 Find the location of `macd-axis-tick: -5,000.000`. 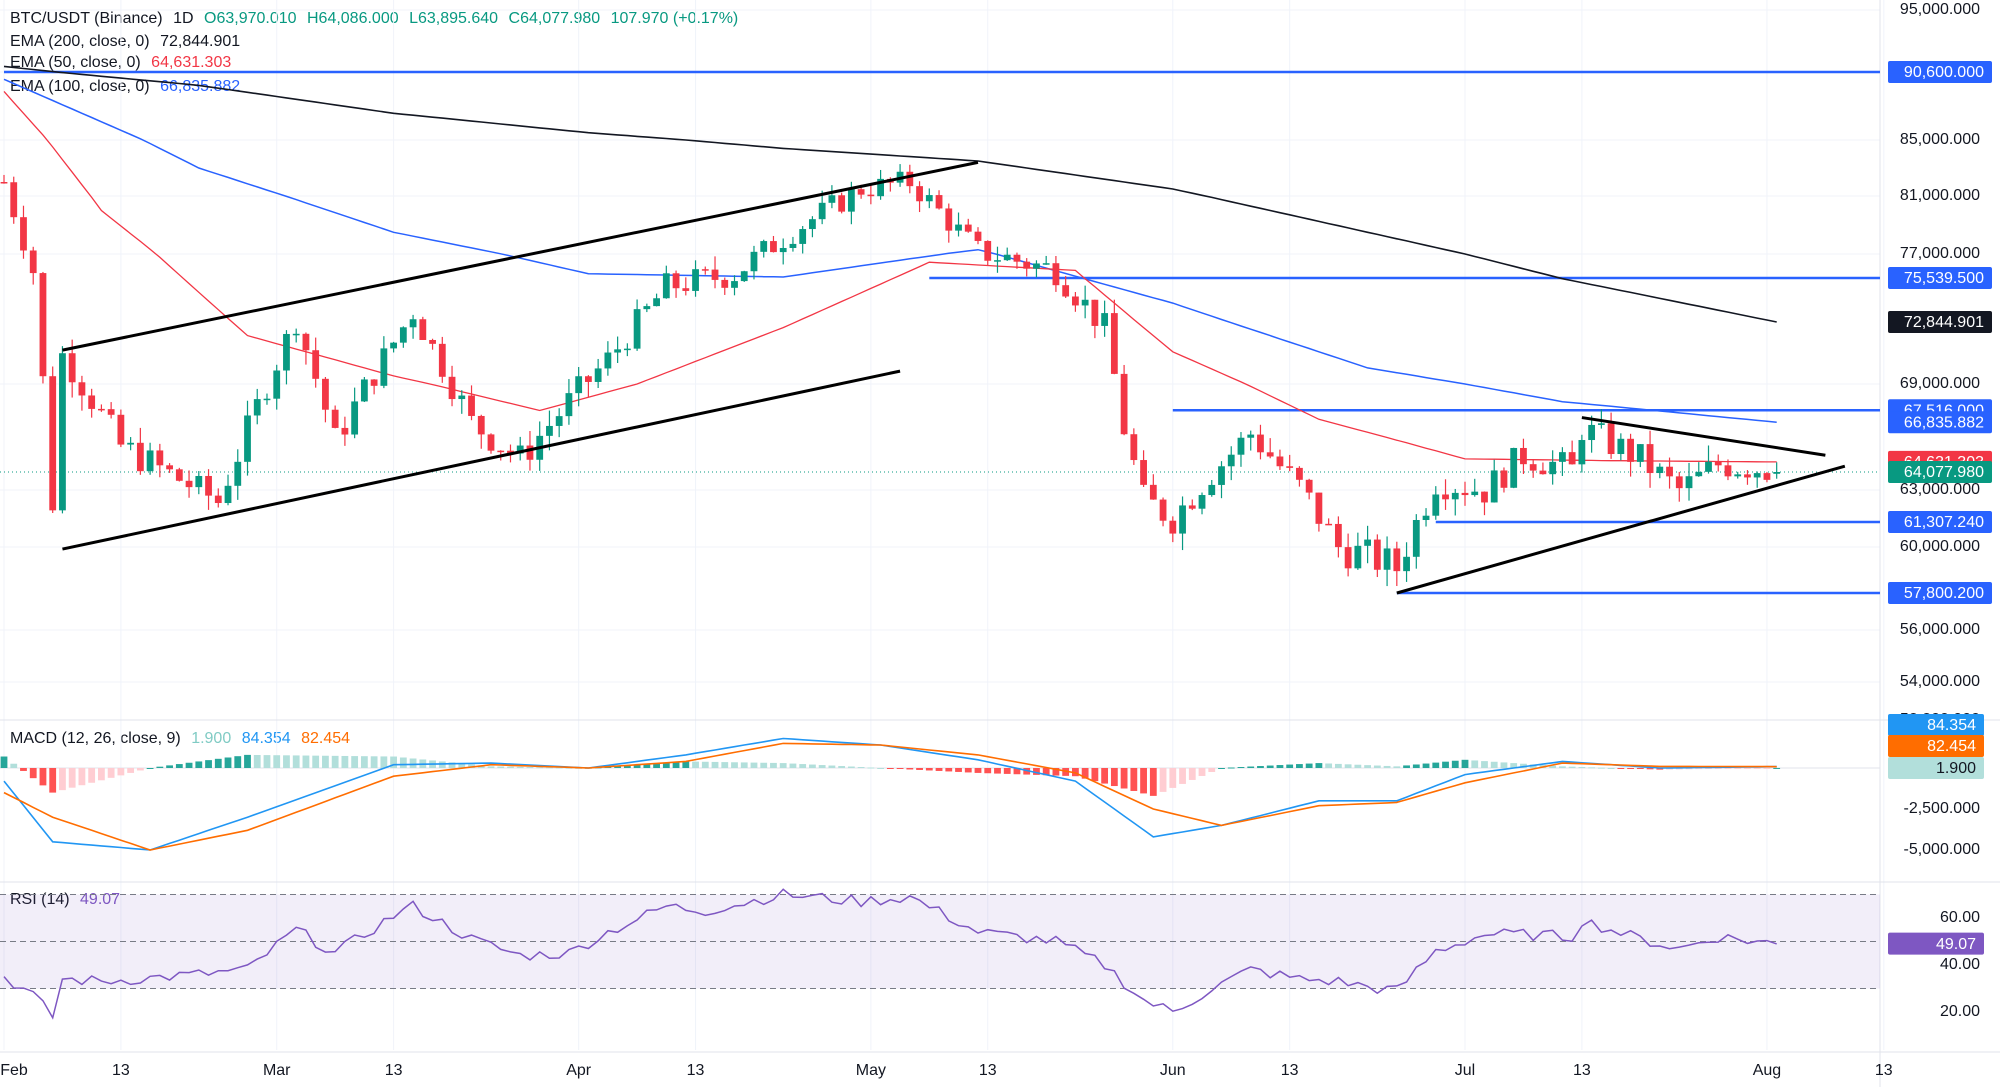

macd-axis-tick: -5,000.000 is located at coordinates (1941, 849).